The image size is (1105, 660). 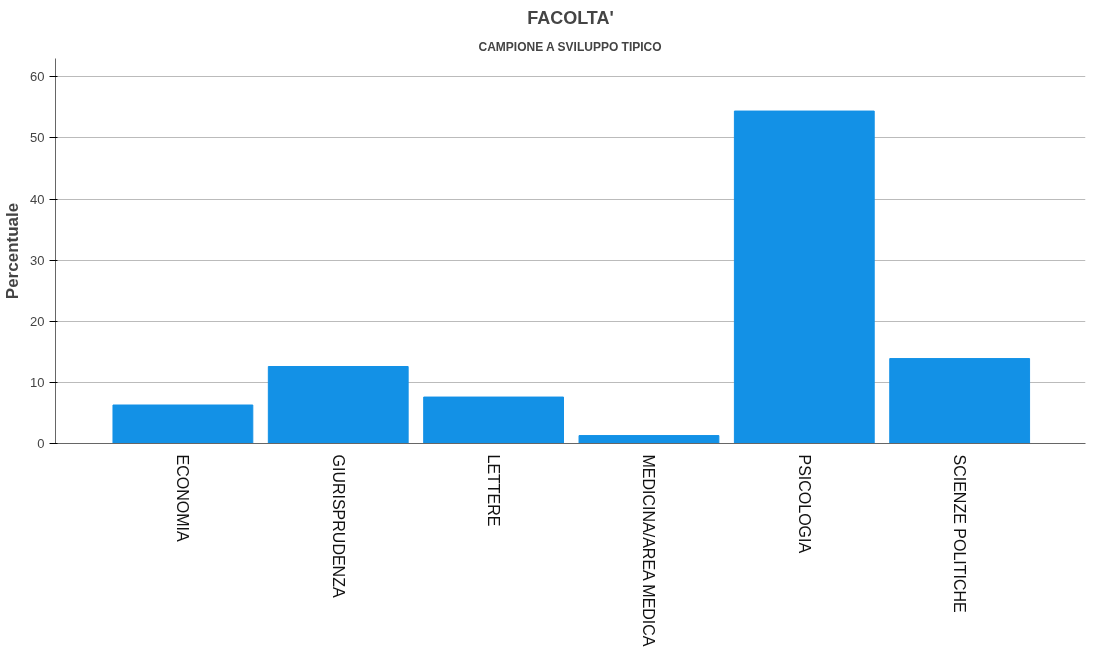 What do you see at coordinates (37, 138) in the screenshot?
I see `y-tick-label: 50` at bounding box center [37, 138].